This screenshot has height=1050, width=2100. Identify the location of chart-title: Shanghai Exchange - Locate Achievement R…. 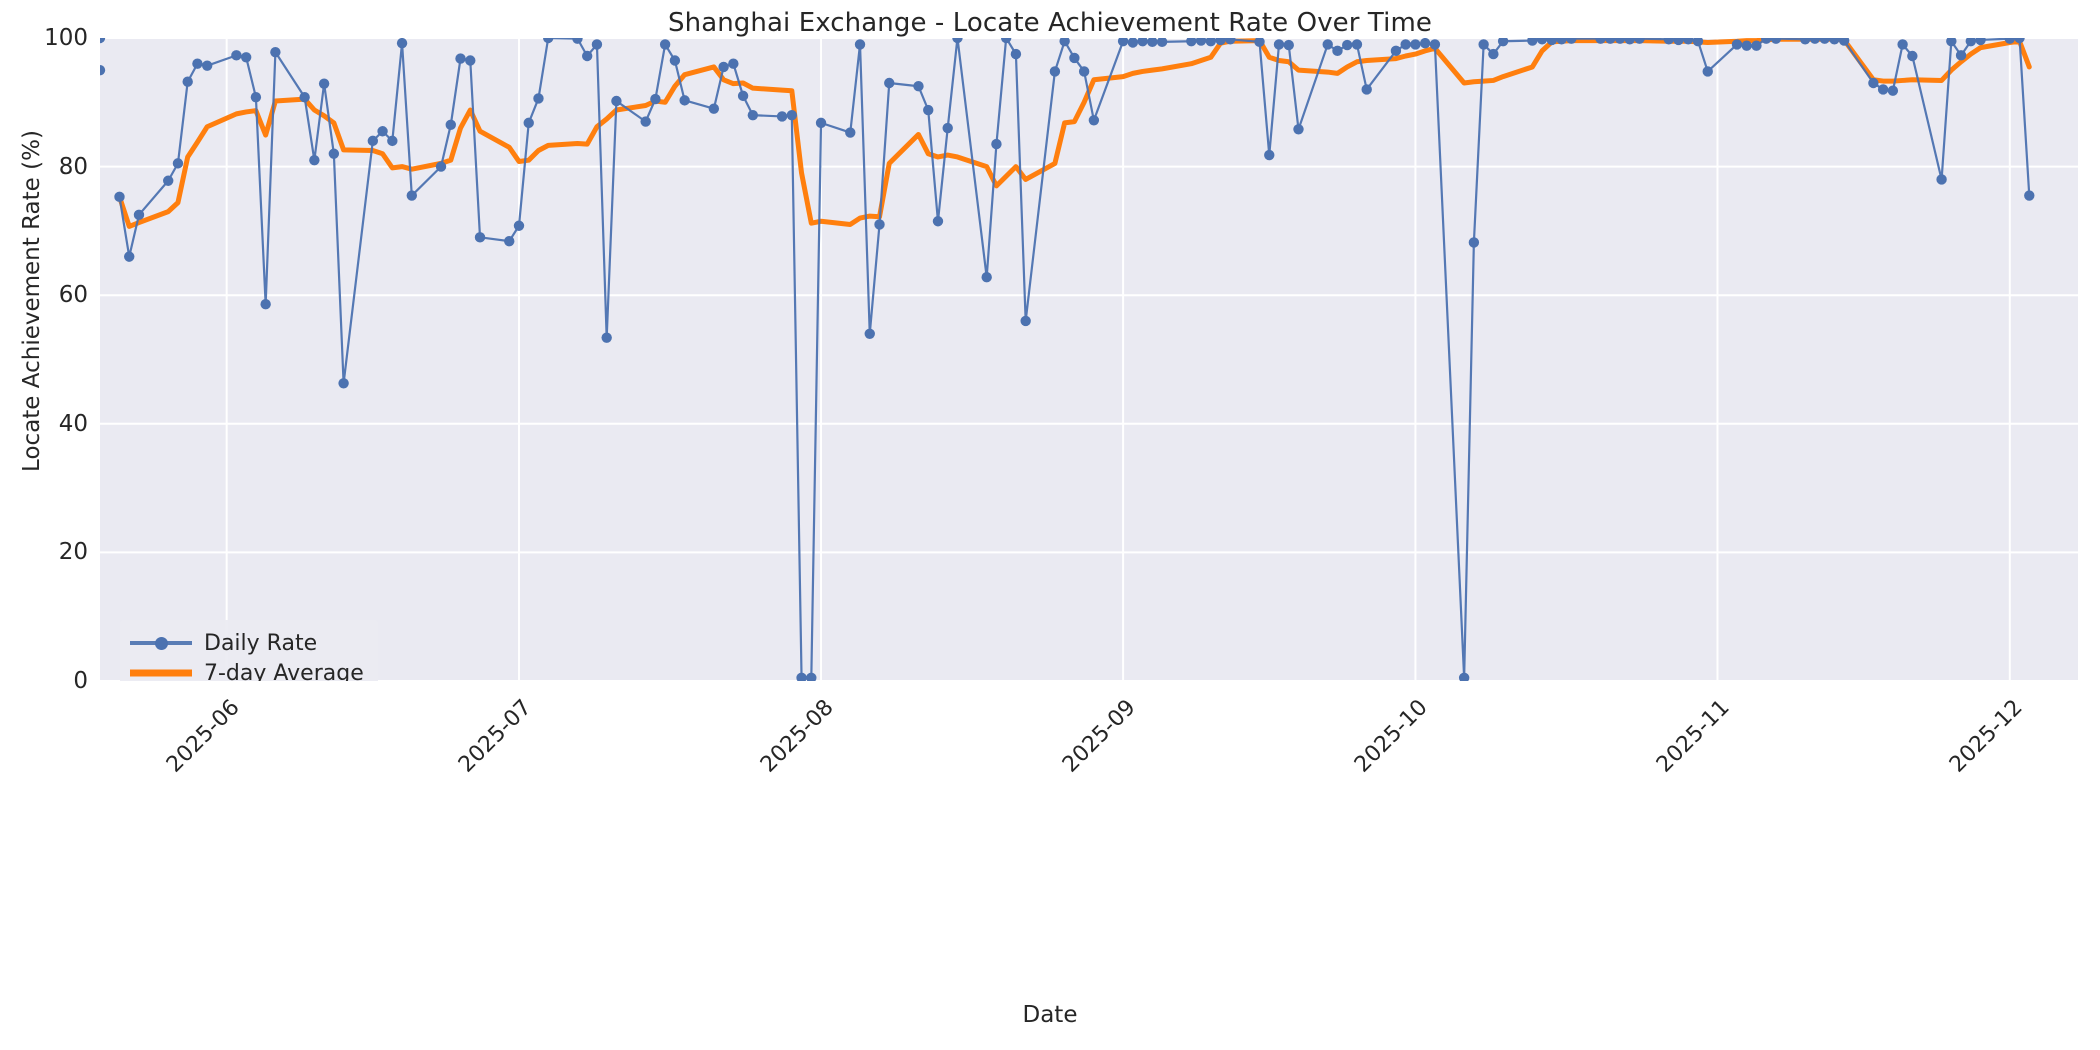
(1050, 23).